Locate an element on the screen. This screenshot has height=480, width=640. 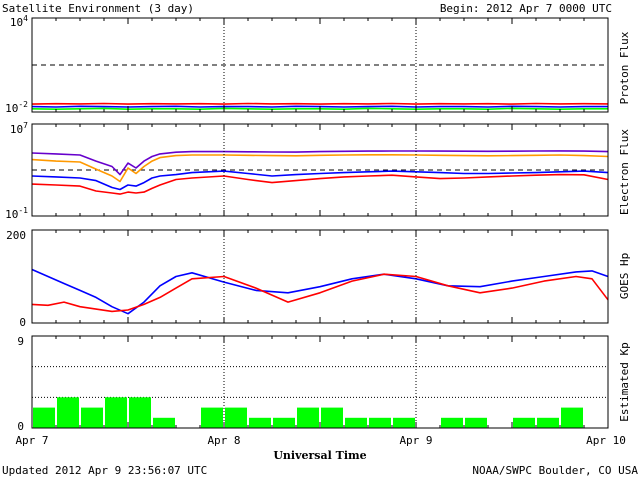
electron-flux-lines is located at coordinates (320, 172).